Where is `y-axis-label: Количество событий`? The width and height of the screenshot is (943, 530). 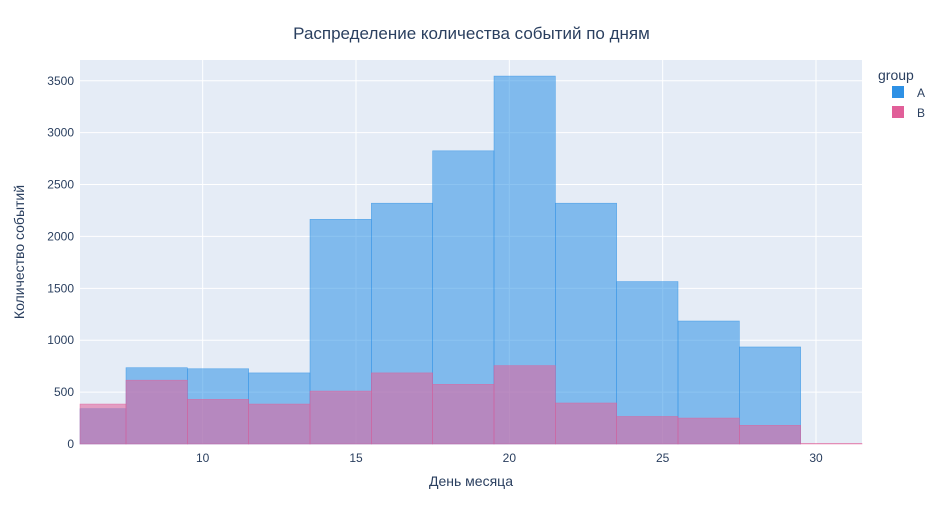
y-axis-label: Количество событий is located at coordinates (19, 252).